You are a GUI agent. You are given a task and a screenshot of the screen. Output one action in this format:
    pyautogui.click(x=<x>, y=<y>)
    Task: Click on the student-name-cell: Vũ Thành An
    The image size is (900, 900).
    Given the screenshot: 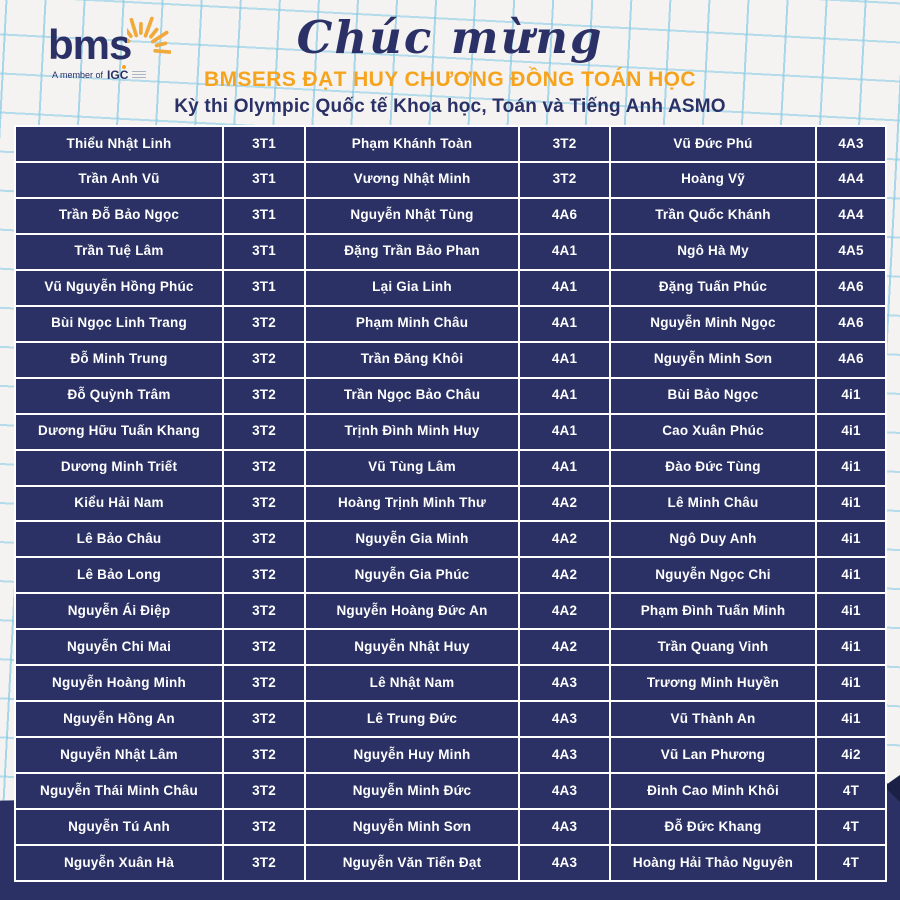 What is the action you would take?
    pyautogui.click(x=713, y=719)
    